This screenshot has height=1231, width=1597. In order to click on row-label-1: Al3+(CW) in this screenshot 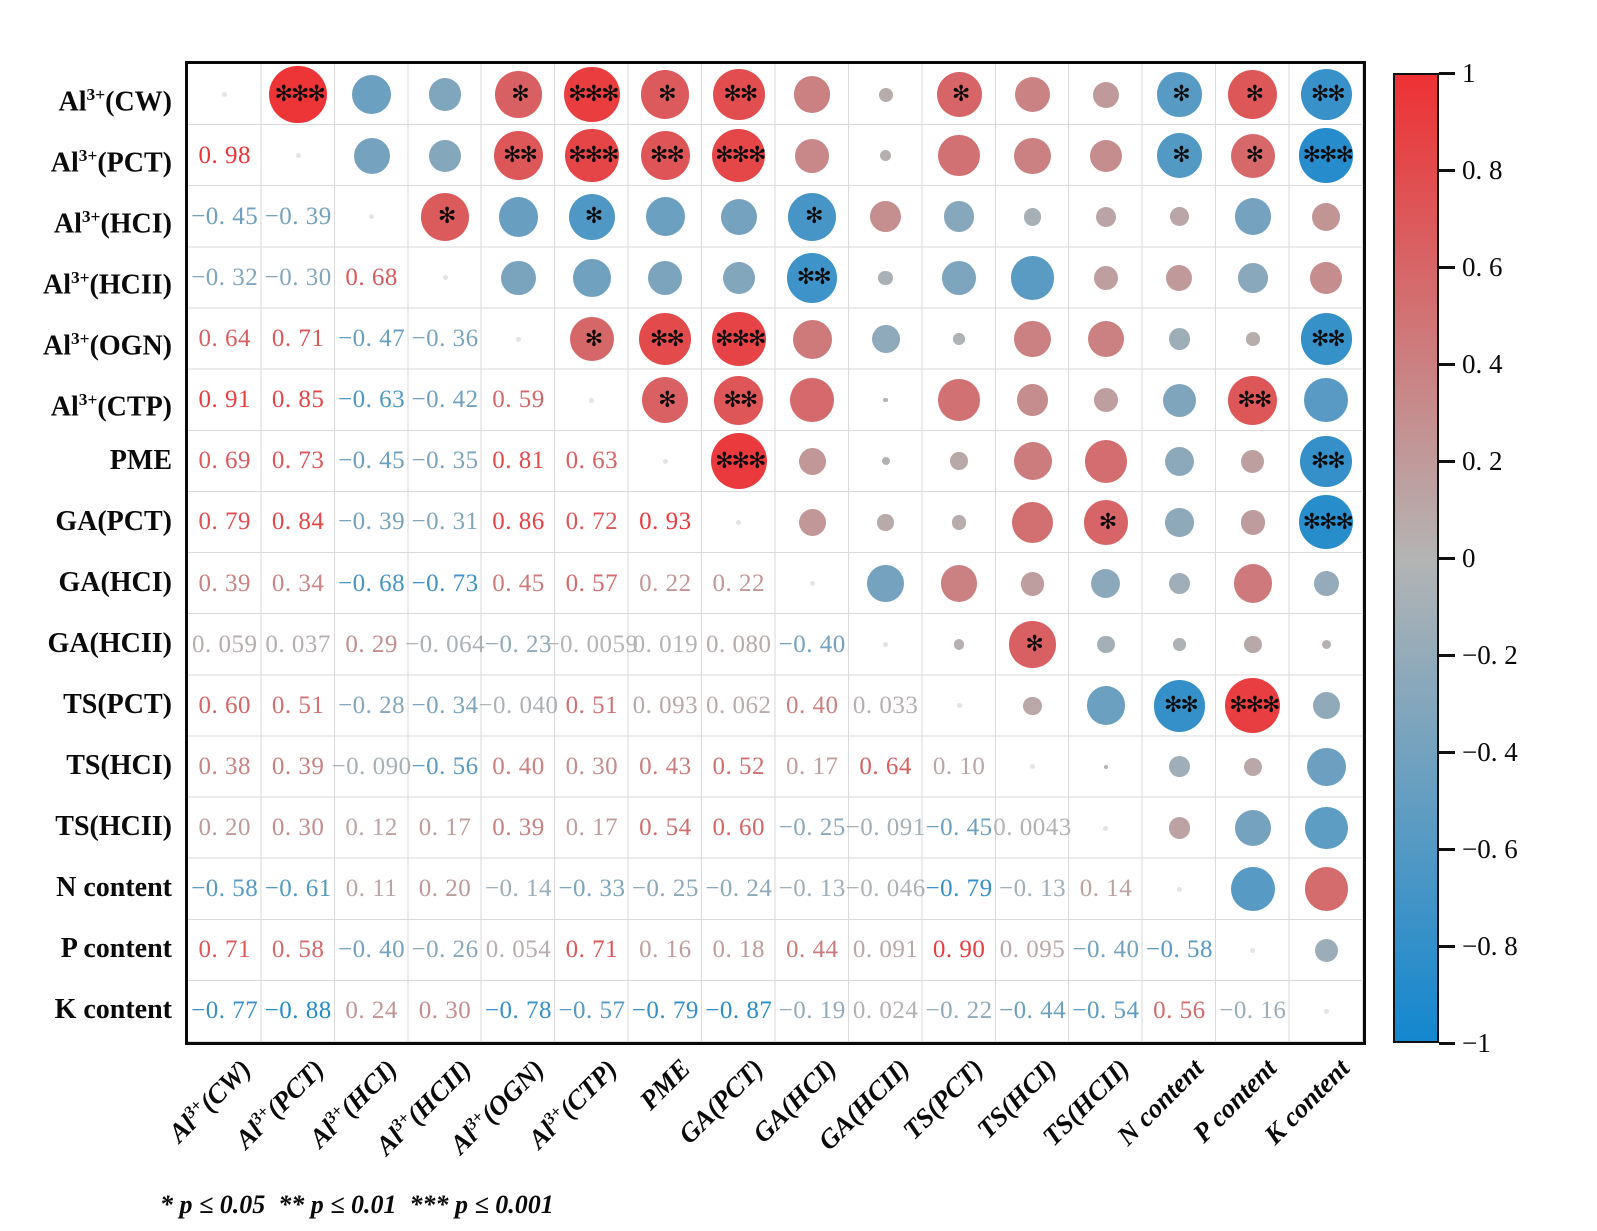, I will do `click(115, 101)`.